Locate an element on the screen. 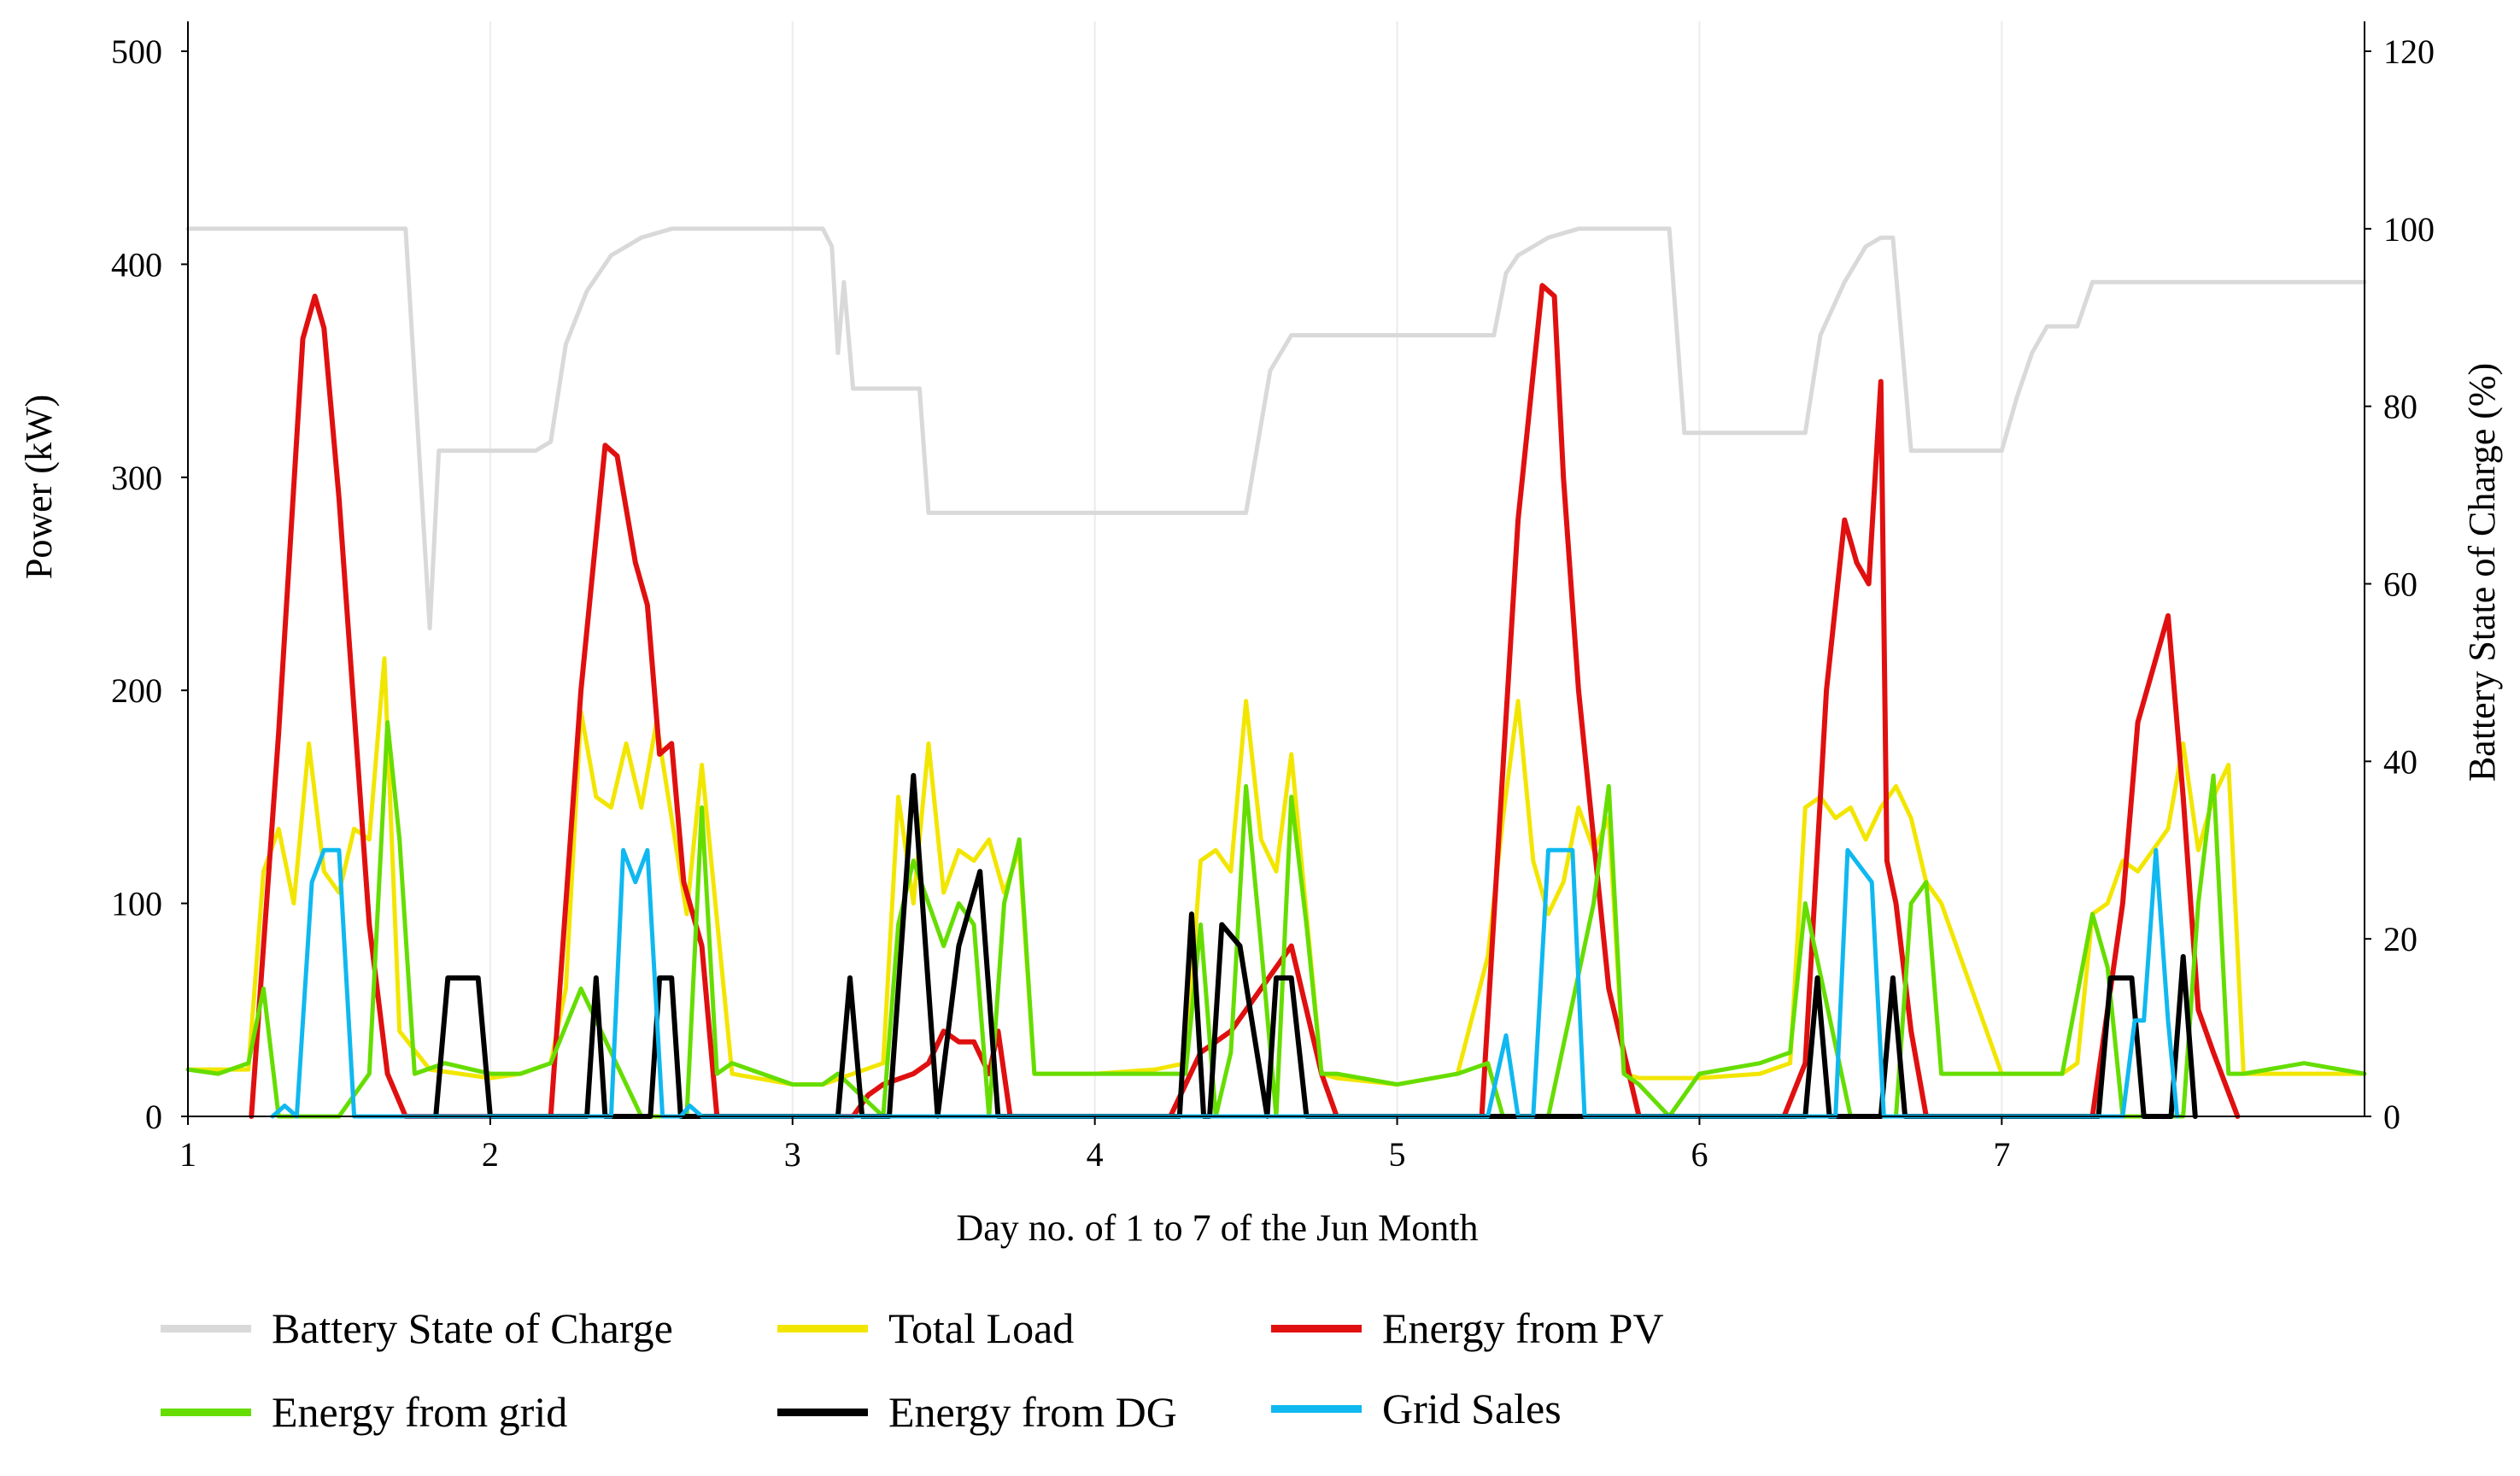 Image resolution: width=2520 pixels, height=1476 pixels. x-tick-label-7: 7 is located at coordinates (2001, 1154).